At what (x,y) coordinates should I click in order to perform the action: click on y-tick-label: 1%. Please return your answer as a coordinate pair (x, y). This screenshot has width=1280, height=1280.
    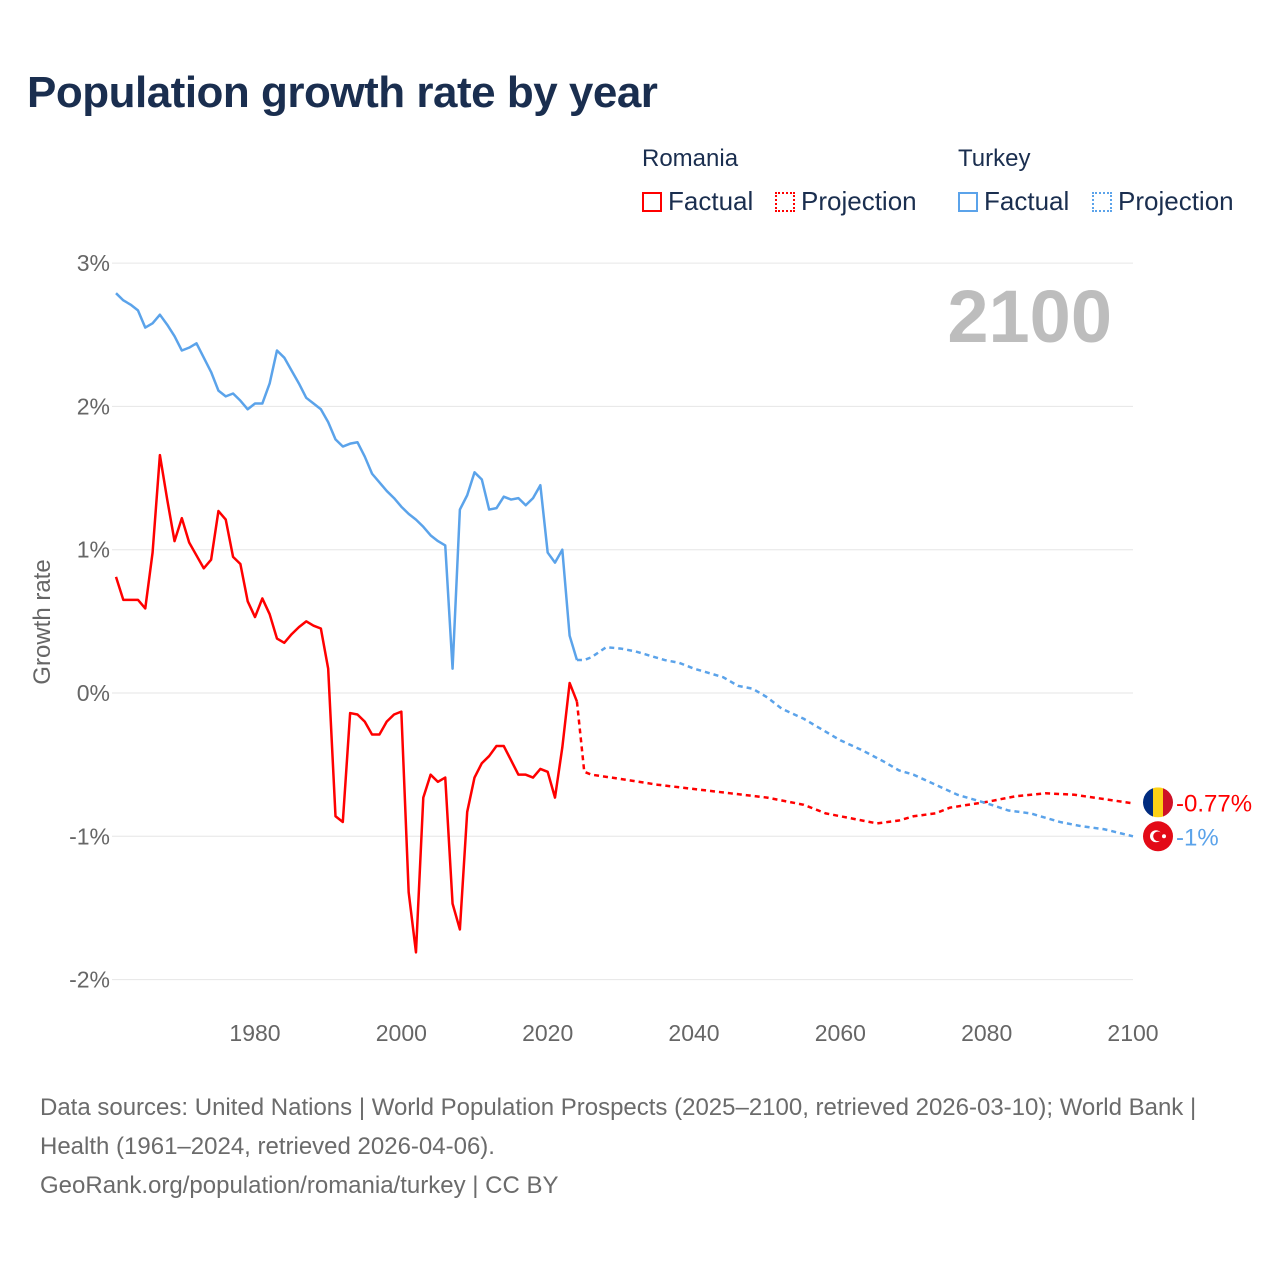
    Looking at the image, I should click on (93, 550).